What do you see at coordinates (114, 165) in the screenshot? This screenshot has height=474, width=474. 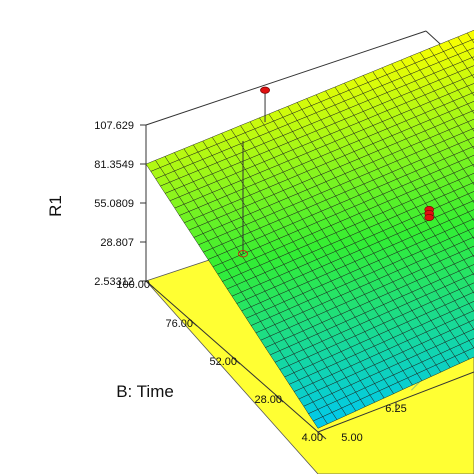 I see `z-tick-label: 81.3549` at bounding box center [114, 165].